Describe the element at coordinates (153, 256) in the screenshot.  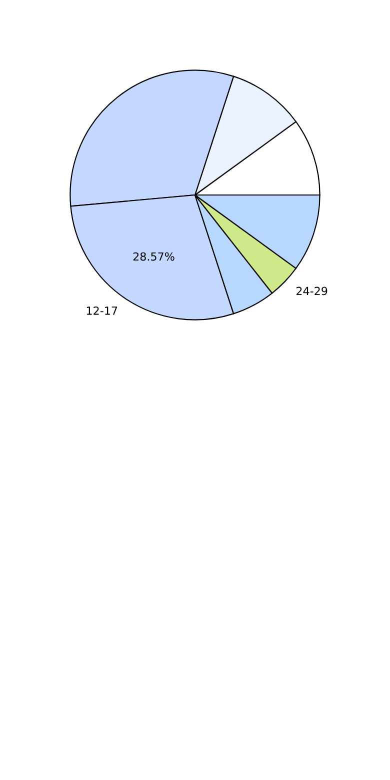
I see `data-label: 28.57%` at that location.